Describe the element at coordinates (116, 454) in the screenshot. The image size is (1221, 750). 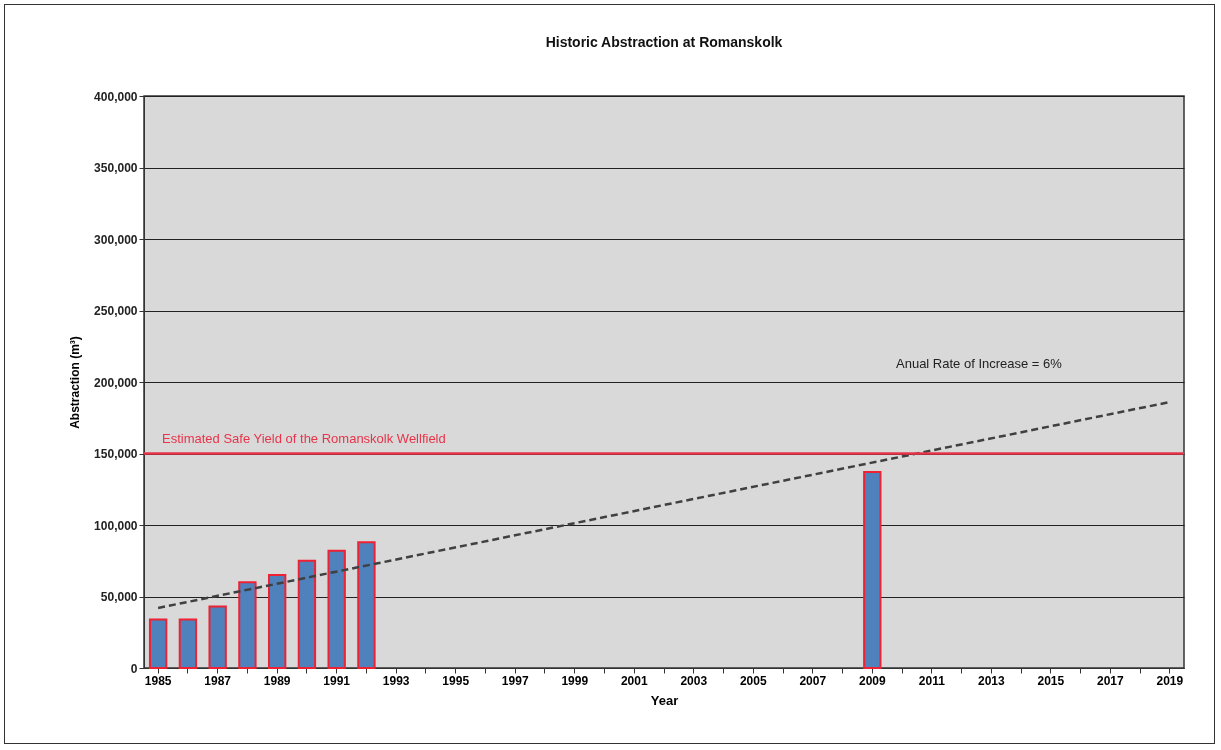
I see `y-tick-label: 150,000` at that location.